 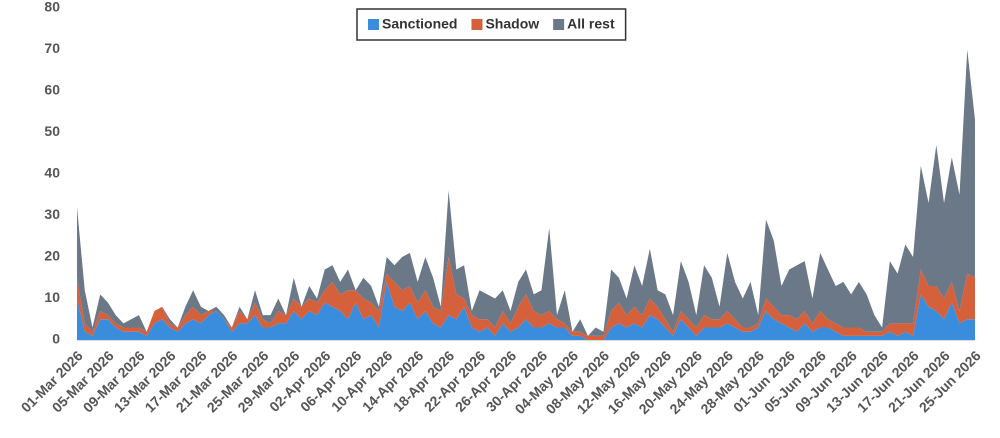 I want to click on legend-box, so click(x=491, y=24).